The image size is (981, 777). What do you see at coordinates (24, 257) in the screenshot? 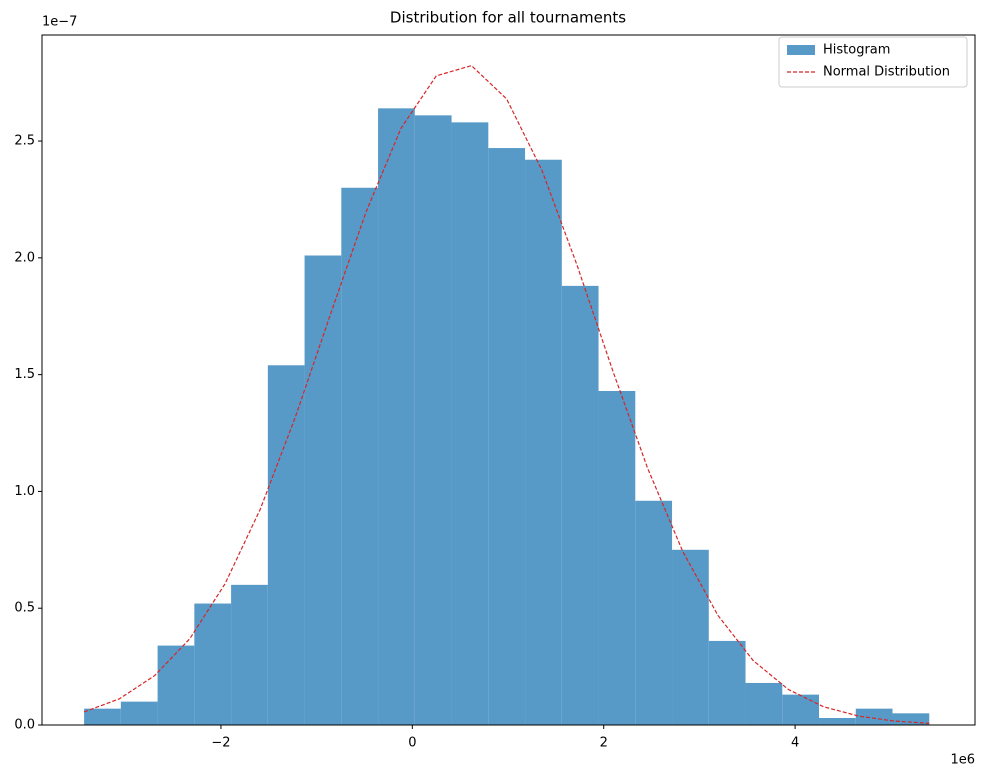
I see `y-tick-label: 2.0` at bounding box center [24, 257].